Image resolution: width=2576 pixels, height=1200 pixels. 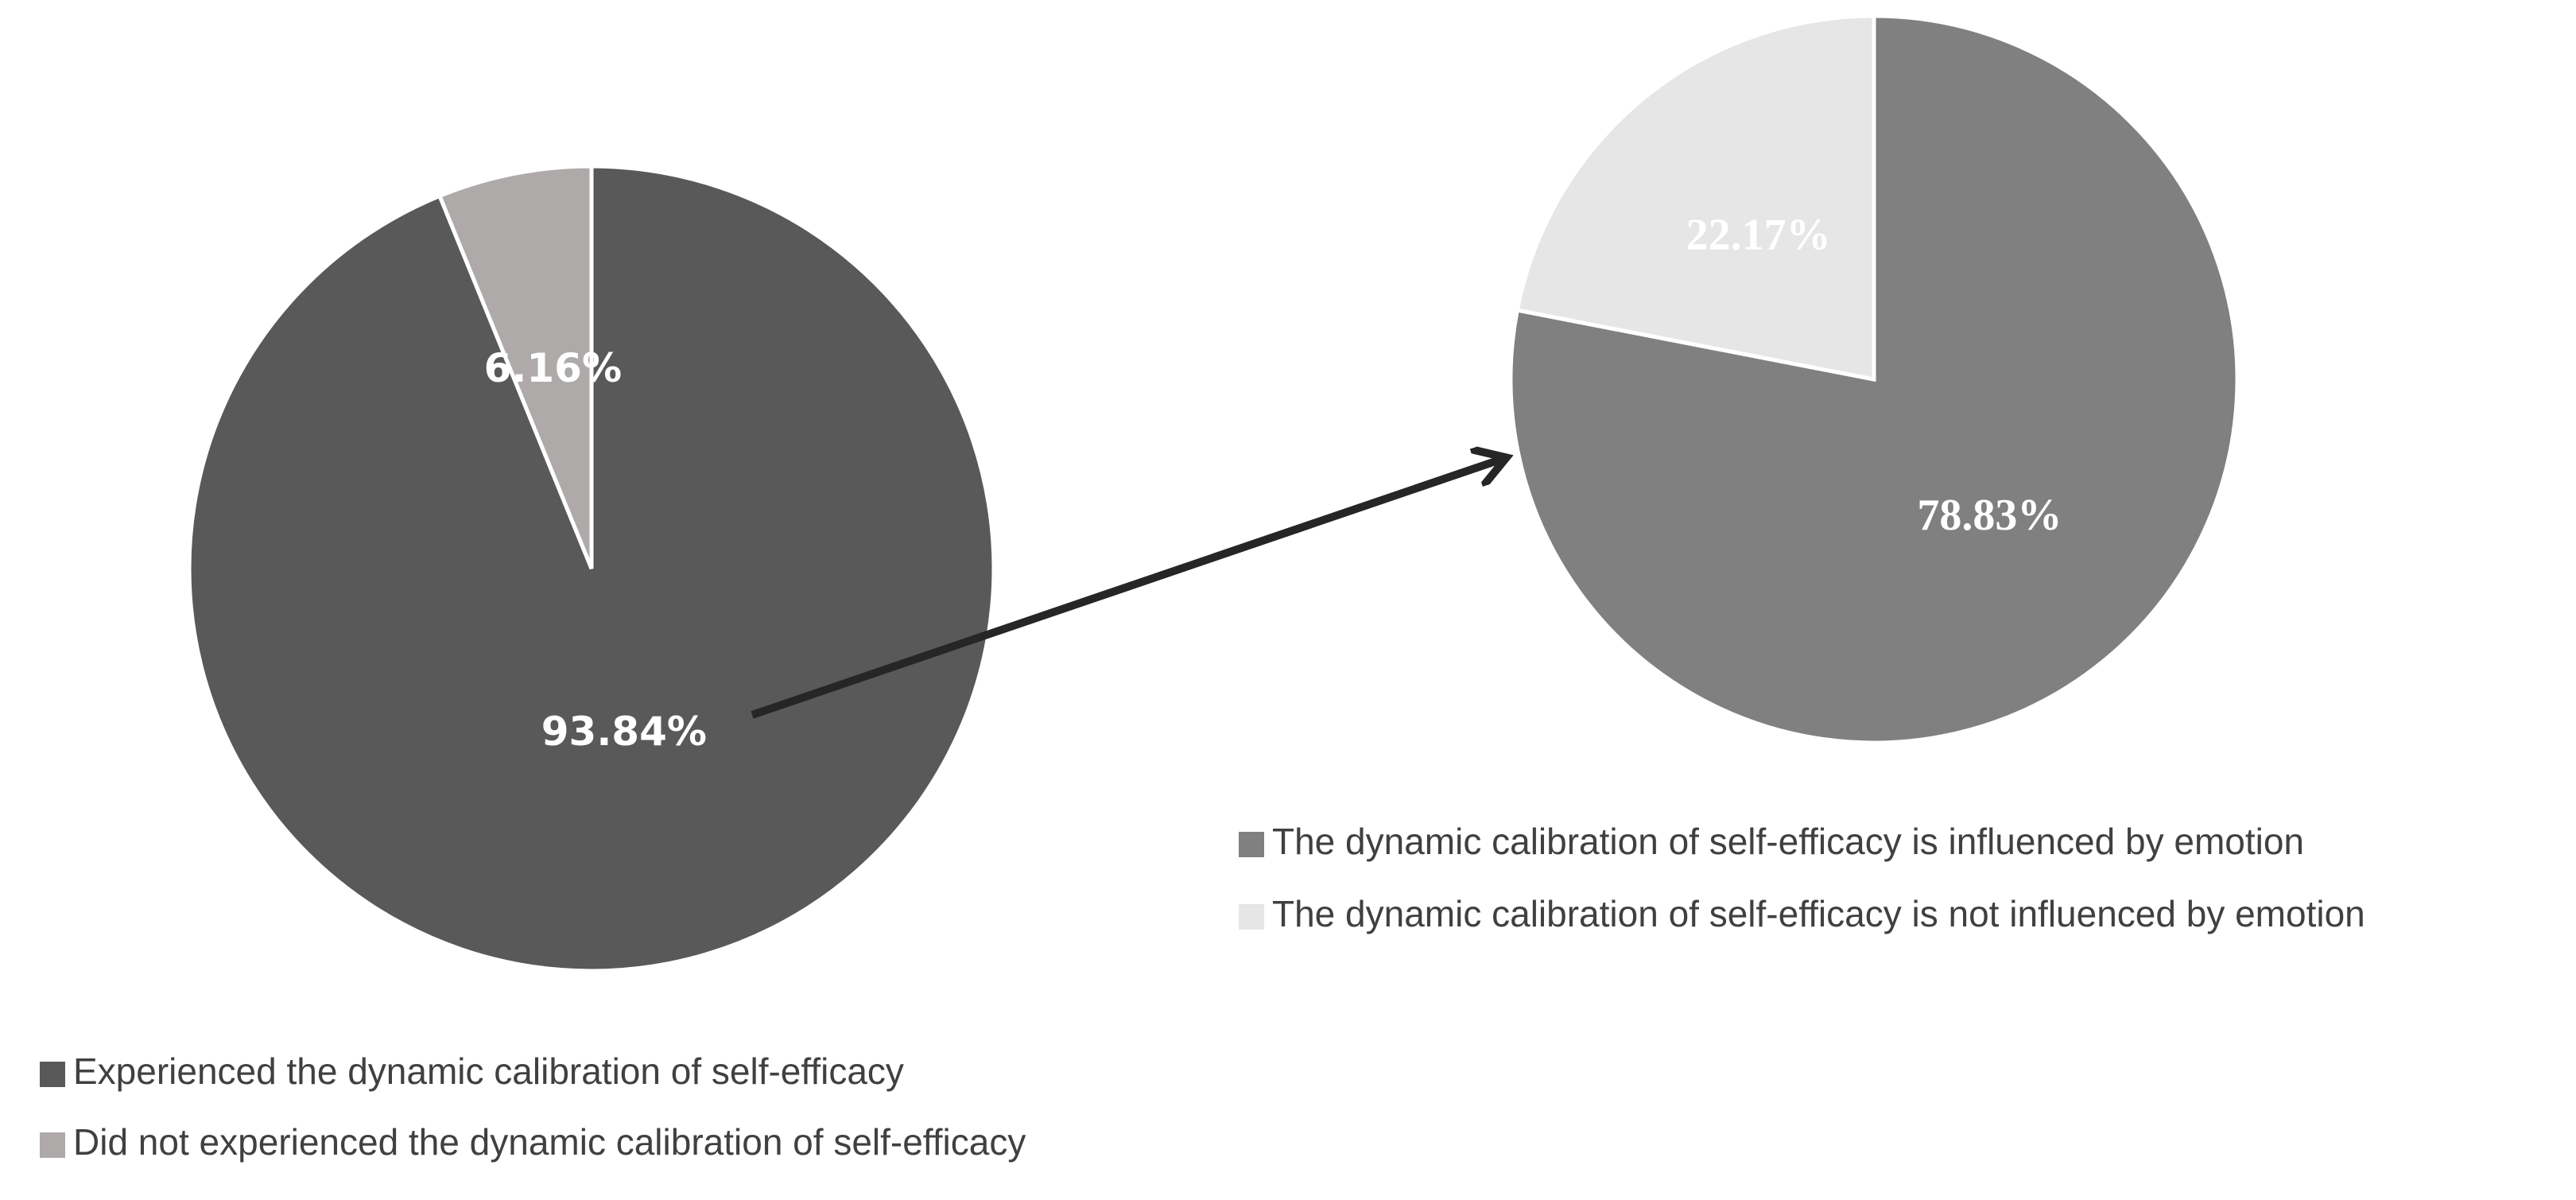 What do you see at coordinates (553, 368) in the screenshot?
I see `data-label: 6.16%` at bounding box center [553, 368].